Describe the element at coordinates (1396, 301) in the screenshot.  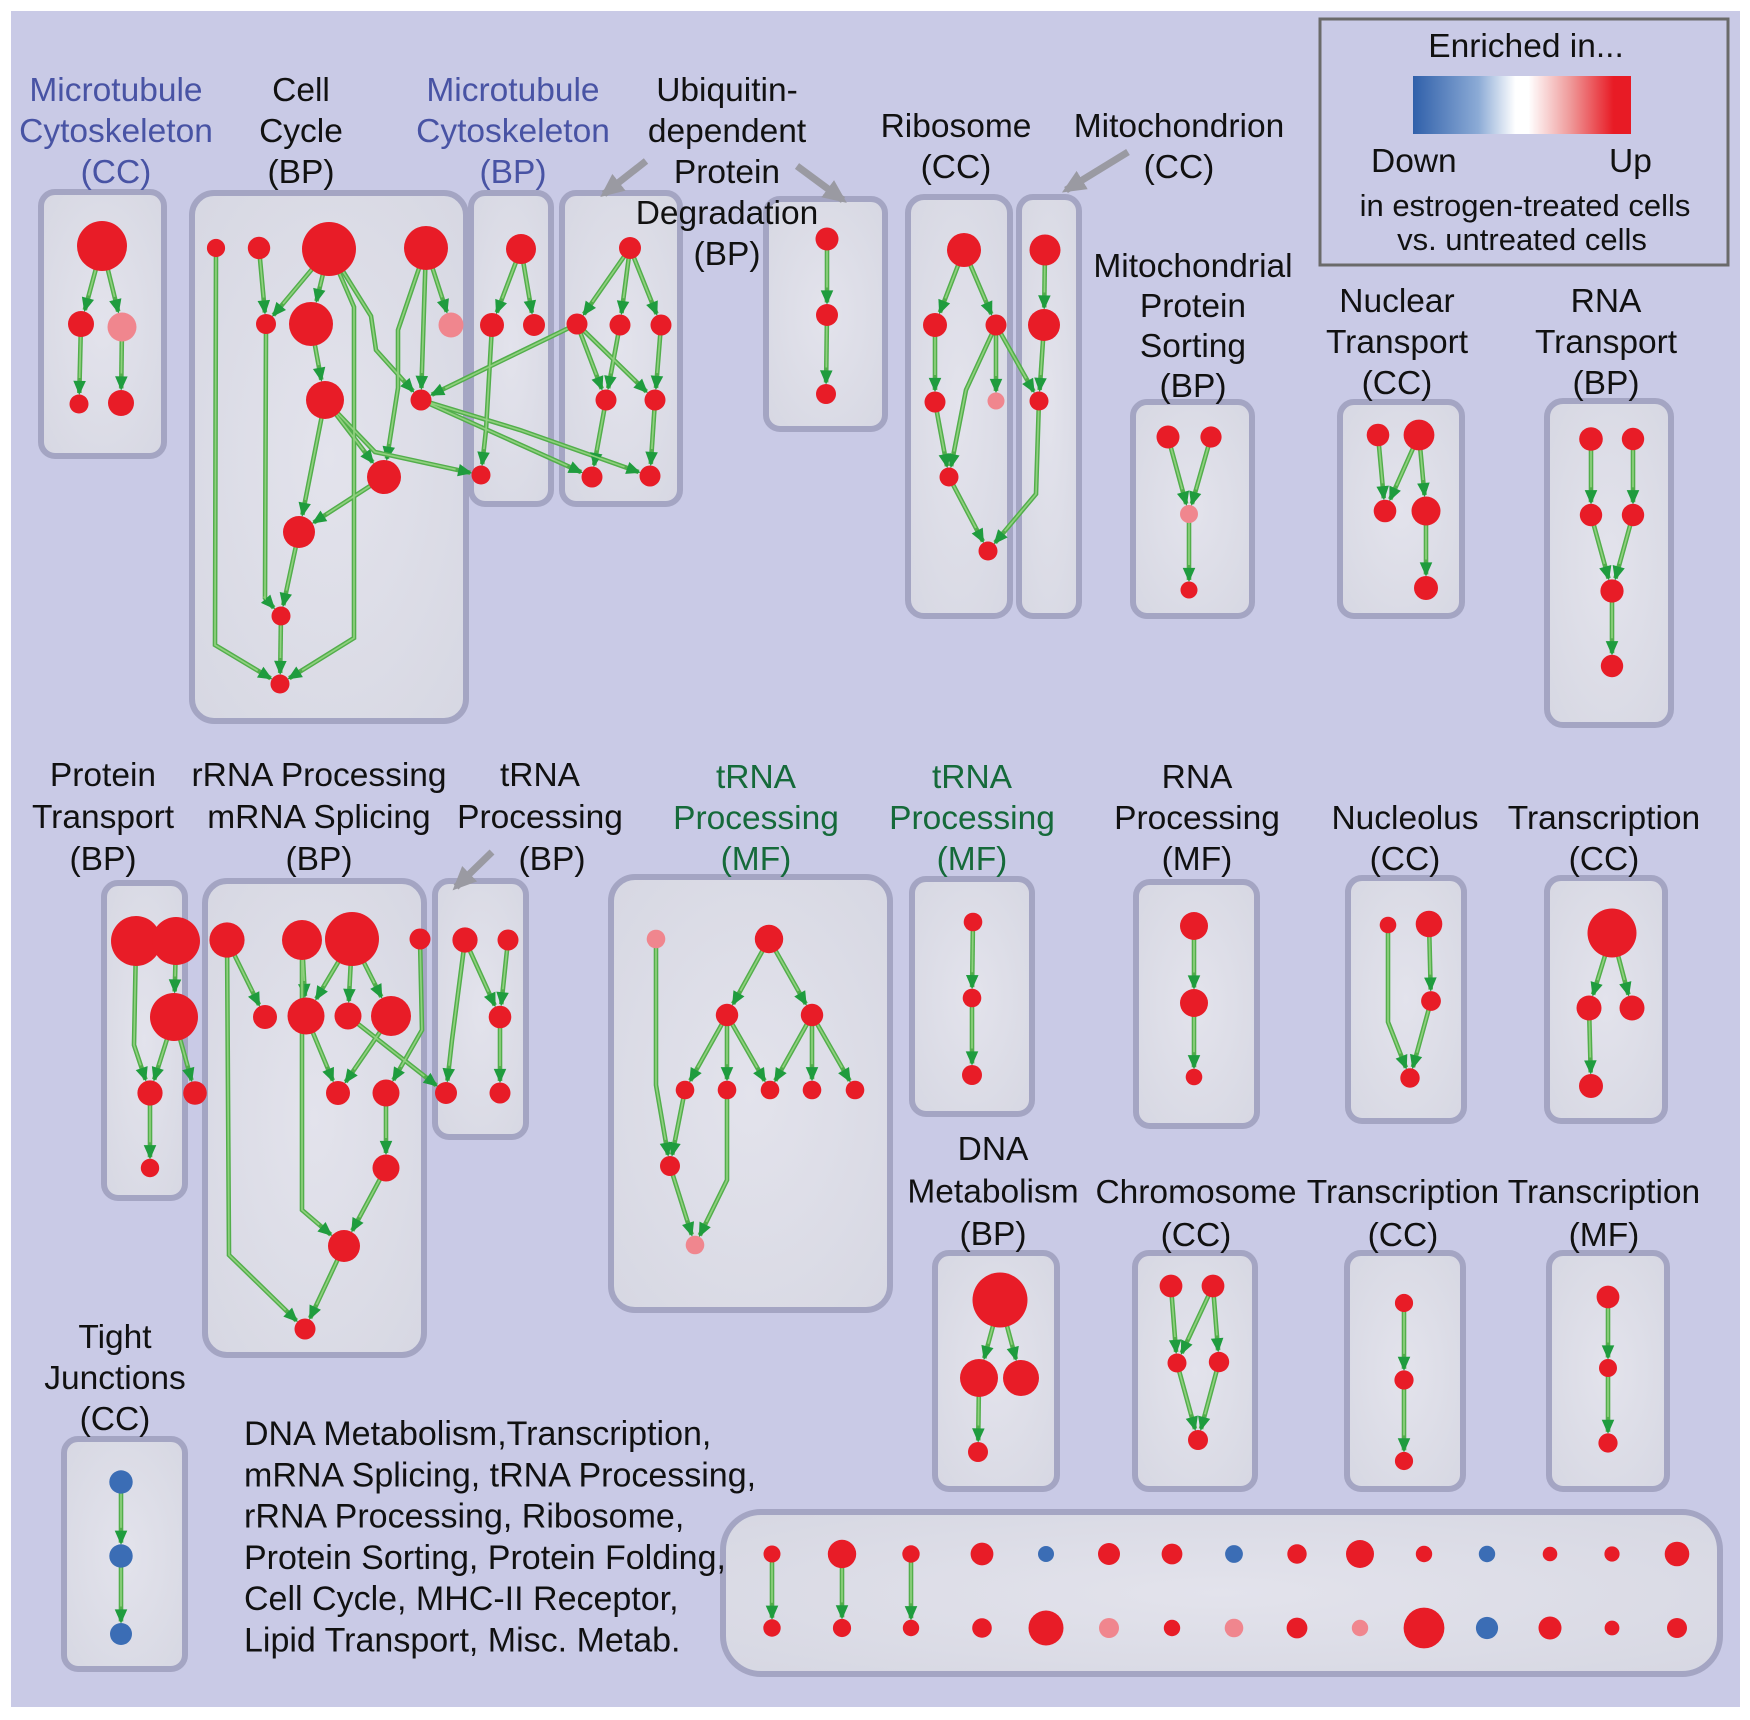
I see `svg-text: Nuclear` at that location.